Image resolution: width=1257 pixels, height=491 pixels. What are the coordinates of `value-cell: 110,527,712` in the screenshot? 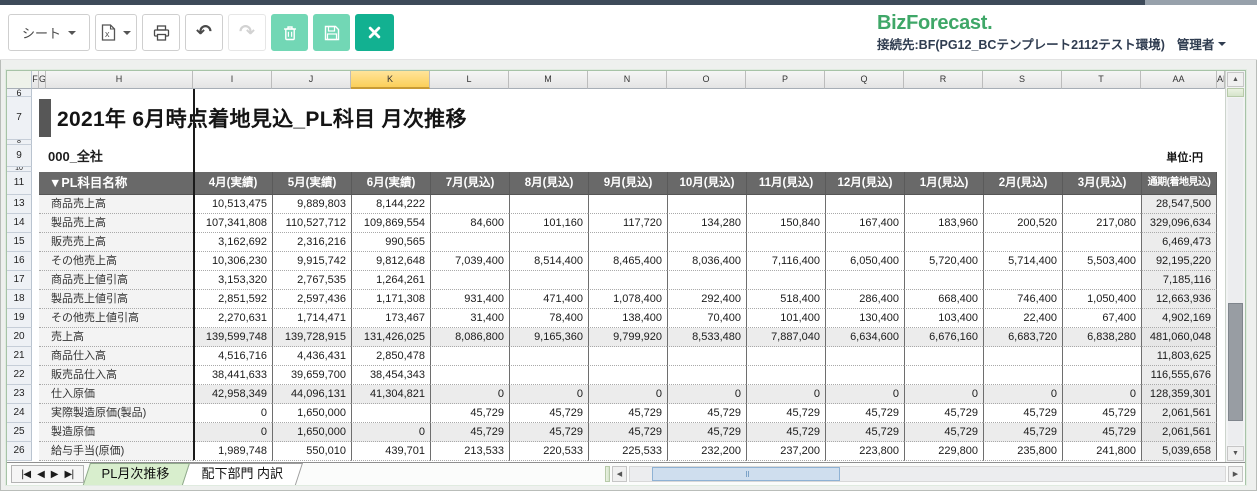 It's located at (311, 223).